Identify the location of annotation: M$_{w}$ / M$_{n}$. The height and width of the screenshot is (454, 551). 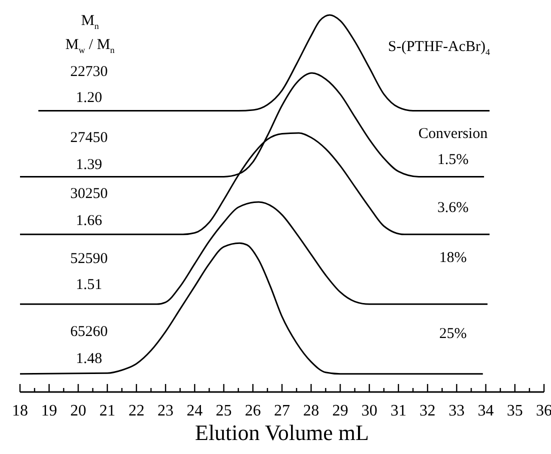
(90, 46).